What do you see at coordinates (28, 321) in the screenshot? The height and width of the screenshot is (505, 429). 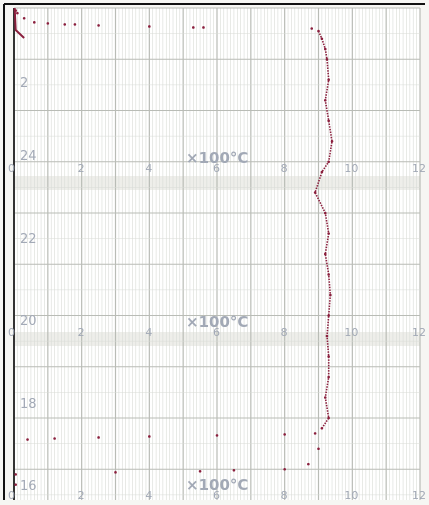 I see `hour-label: 20` at bounding box center [28, 321].